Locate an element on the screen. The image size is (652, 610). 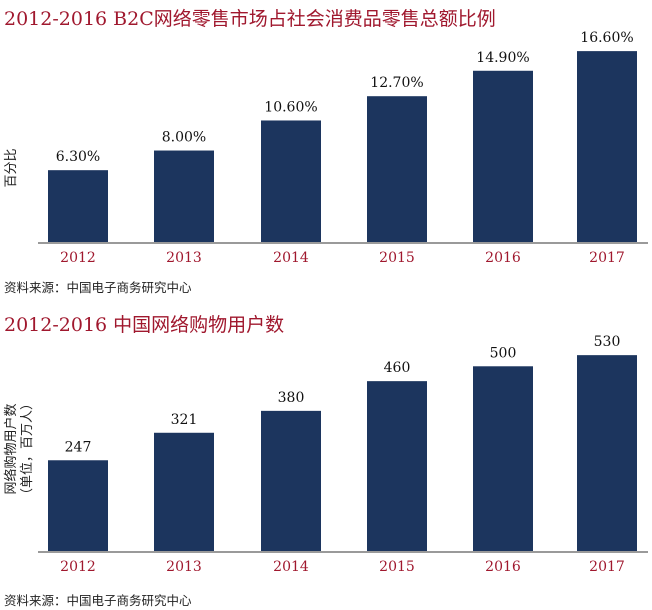
chart1-tick-2012: 2012 is located at coordinates (78, 258).